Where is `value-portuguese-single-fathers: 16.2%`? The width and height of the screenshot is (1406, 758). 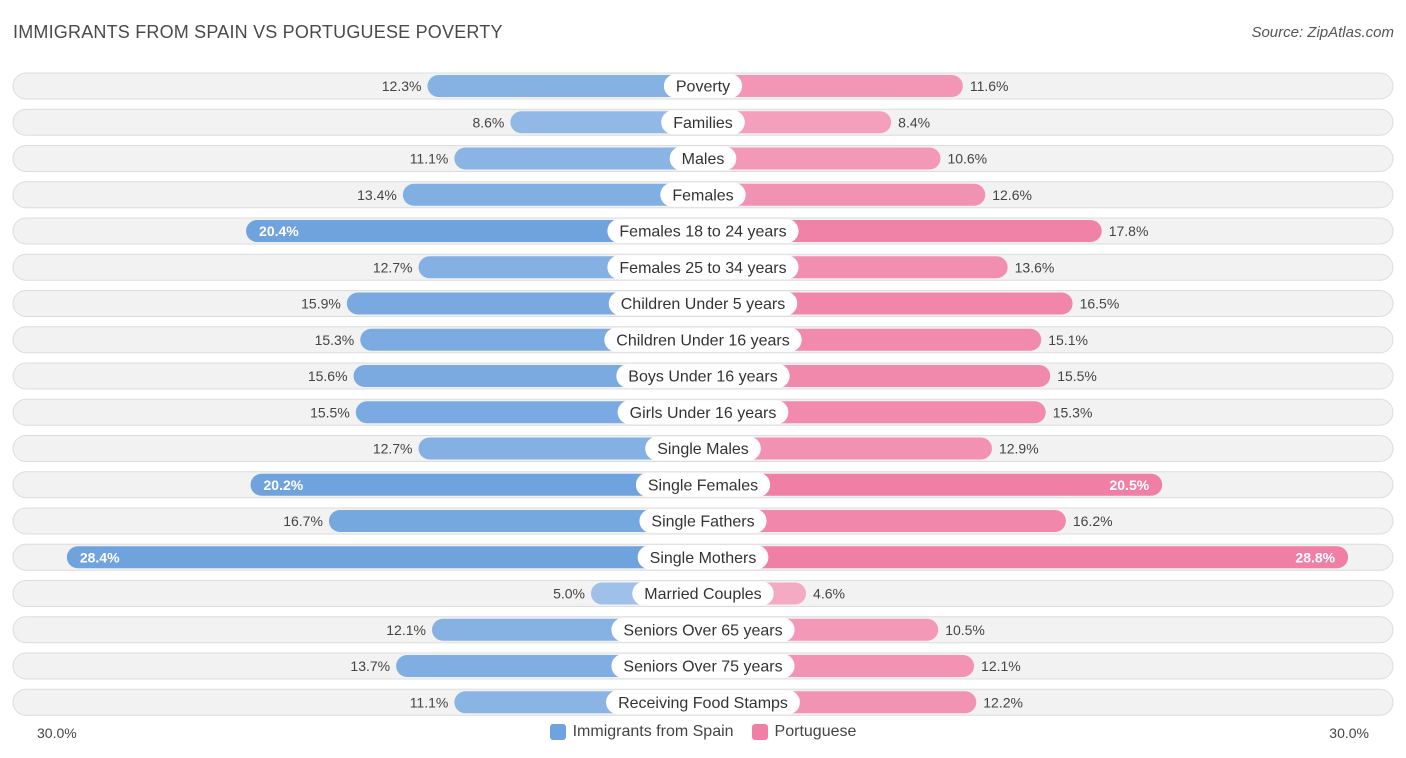
value-portuguese-single-fathers: 16.2% is located at coordinates (1093, 521).